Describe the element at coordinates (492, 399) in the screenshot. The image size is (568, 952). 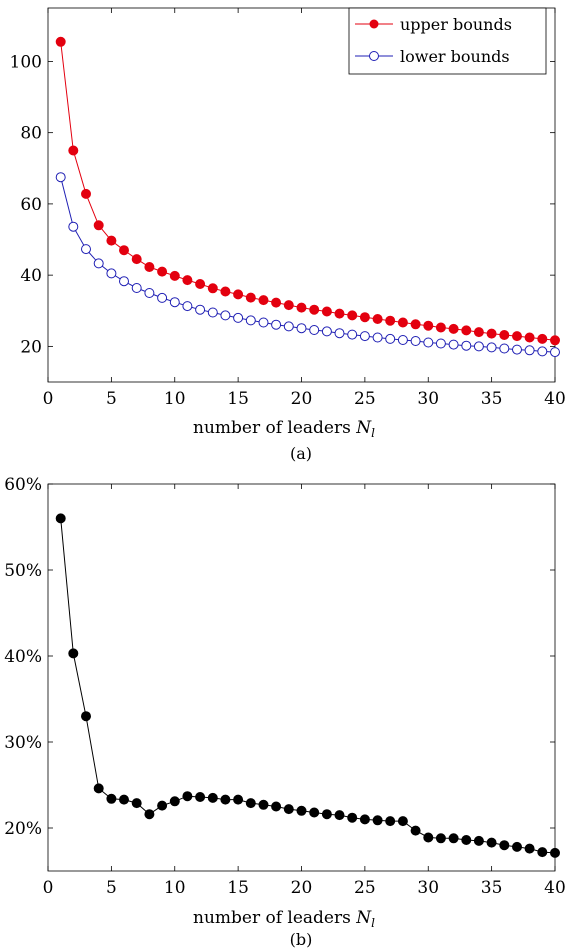
I see `chart-a-xtick-label: 35` at that location.